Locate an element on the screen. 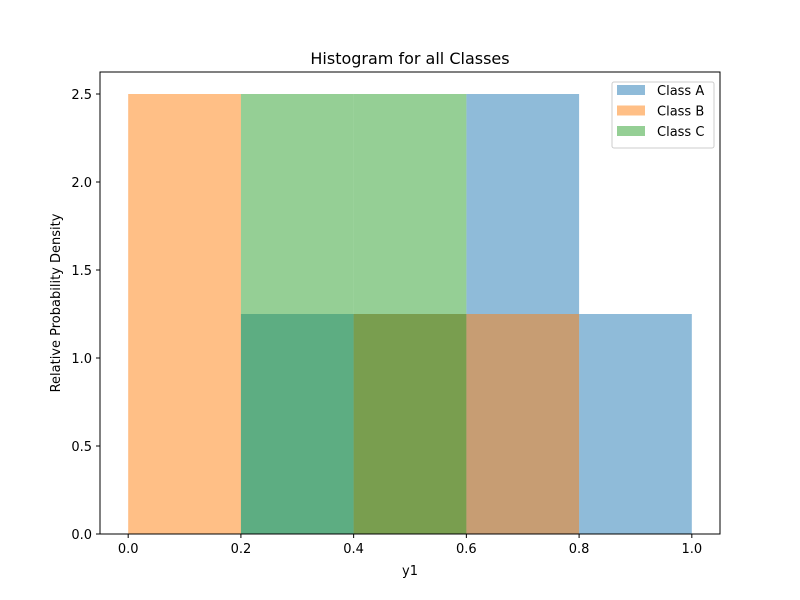 The height and width of the screenshot is (600, 800). legend: Class A Class B Class C is located at coordinates (663, 115).